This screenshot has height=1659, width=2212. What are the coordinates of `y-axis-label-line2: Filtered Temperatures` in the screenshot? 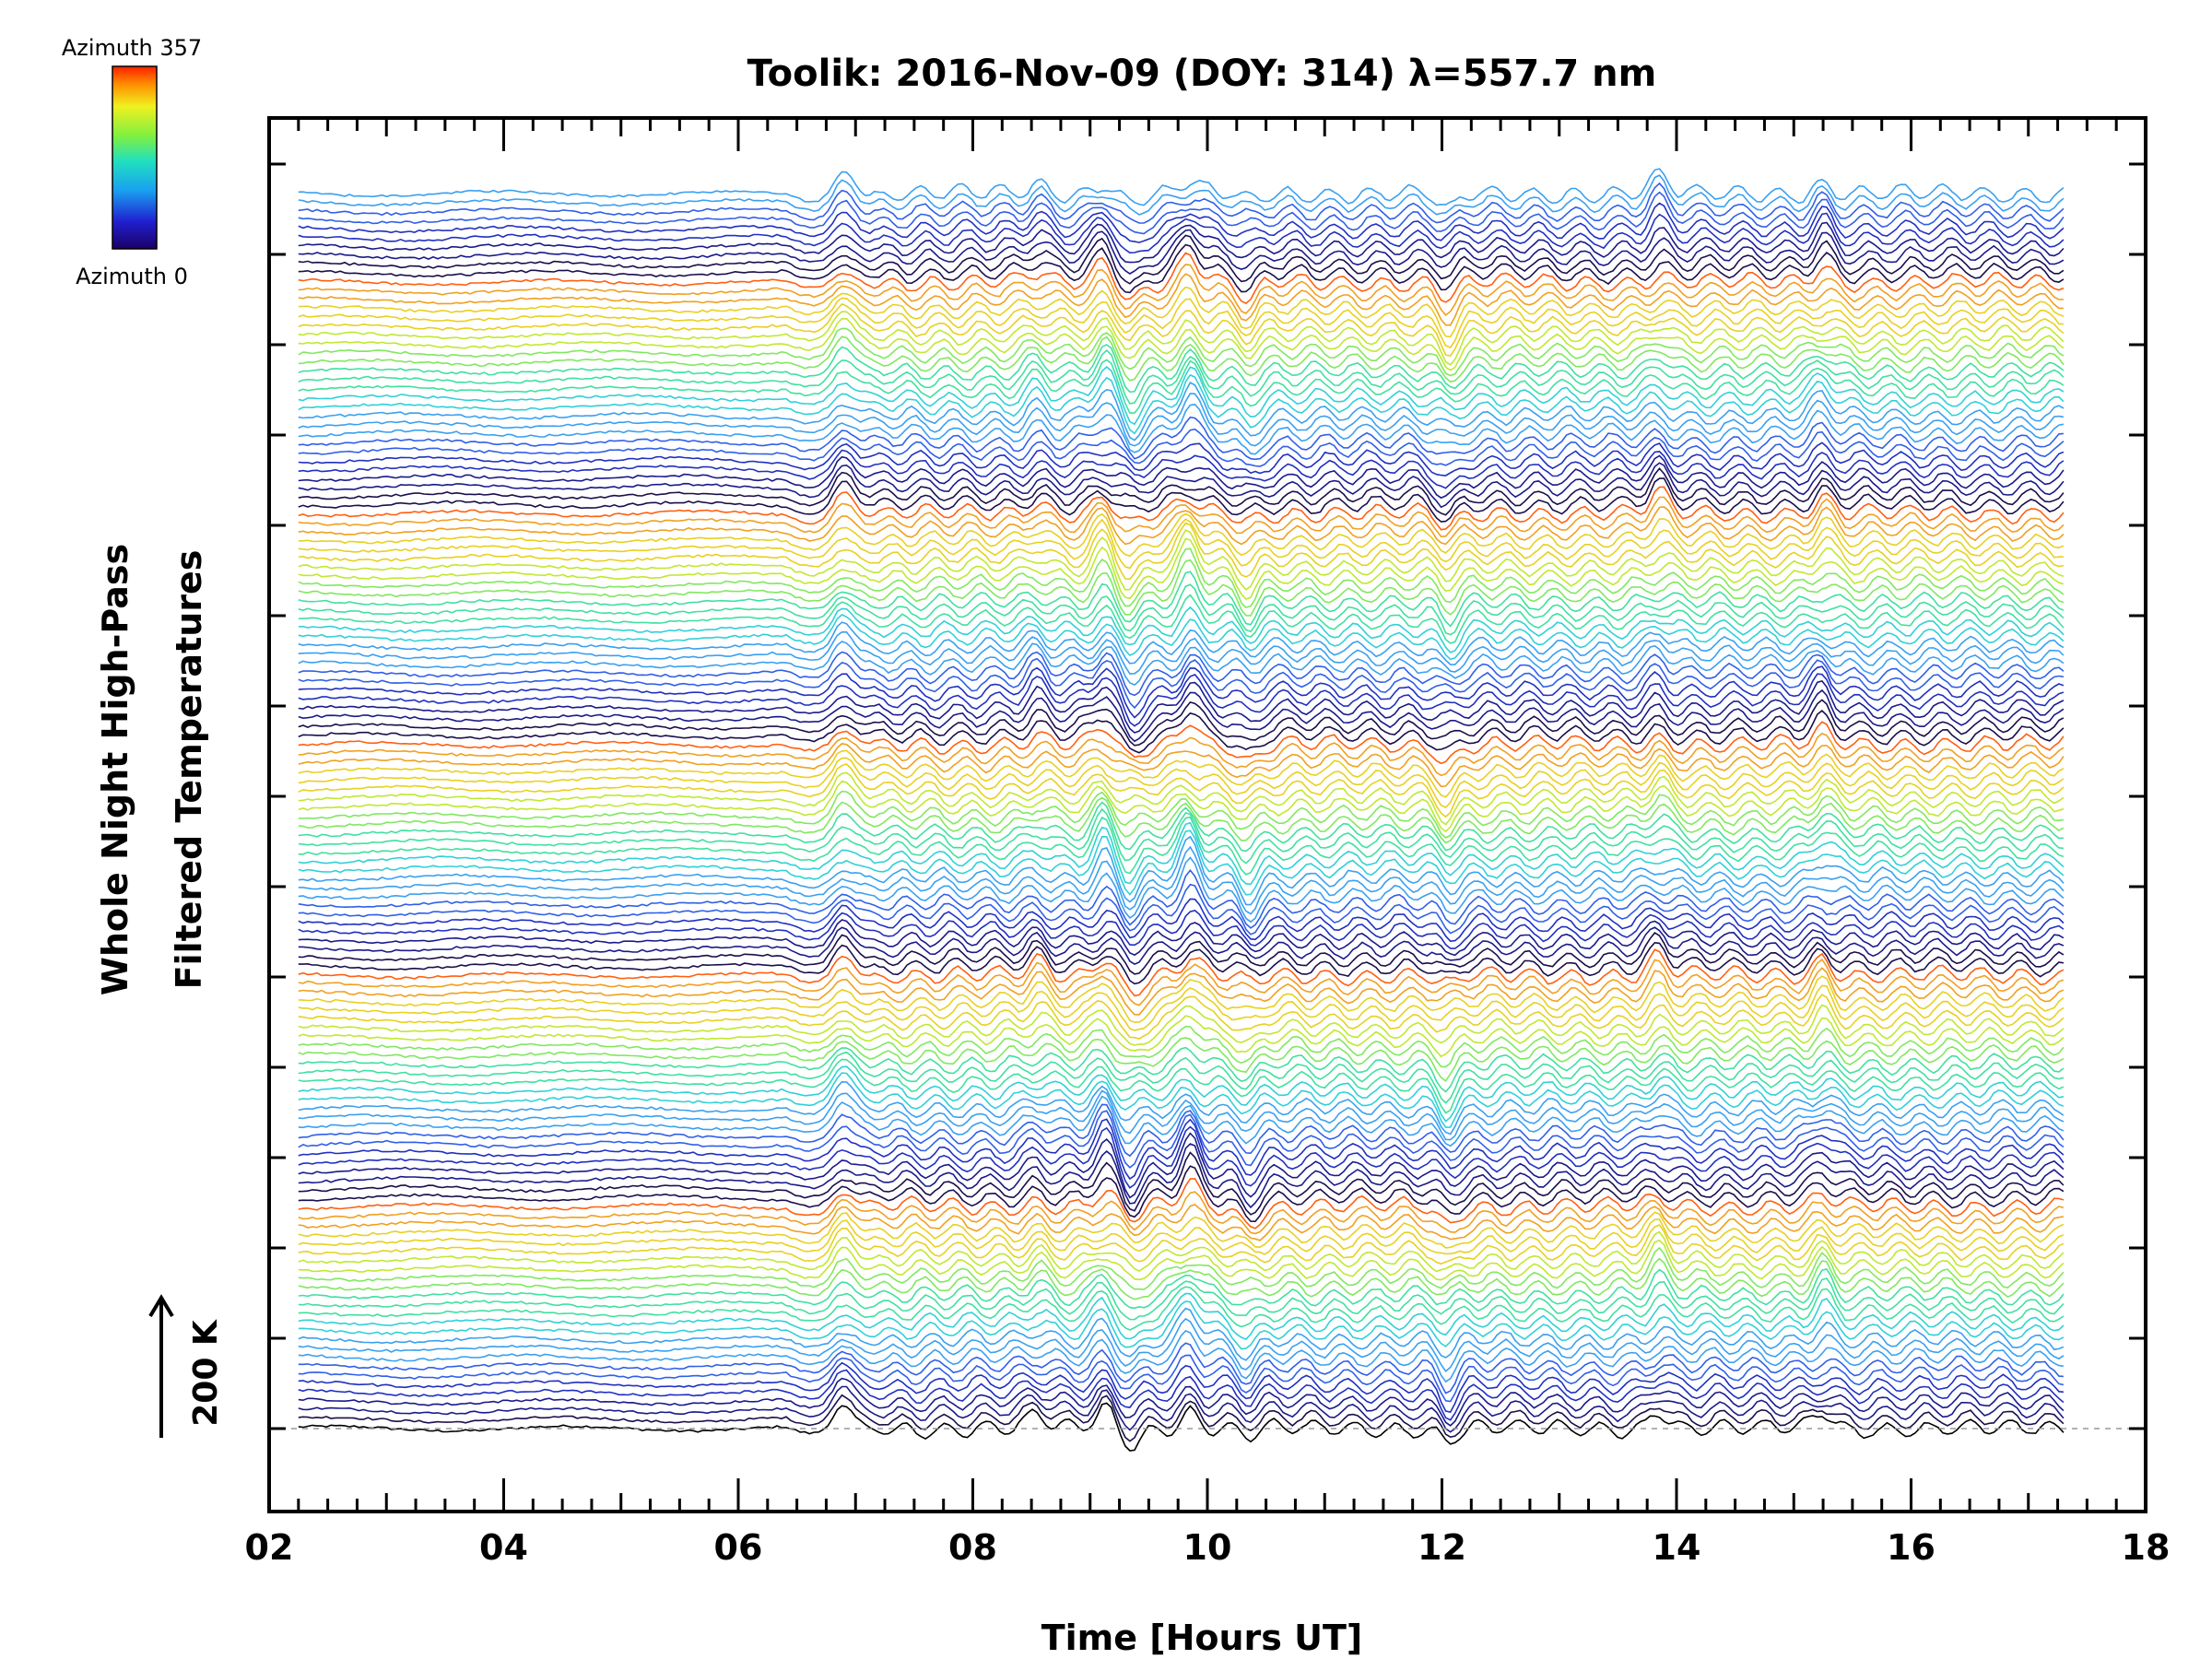 It's located at (189, 770).